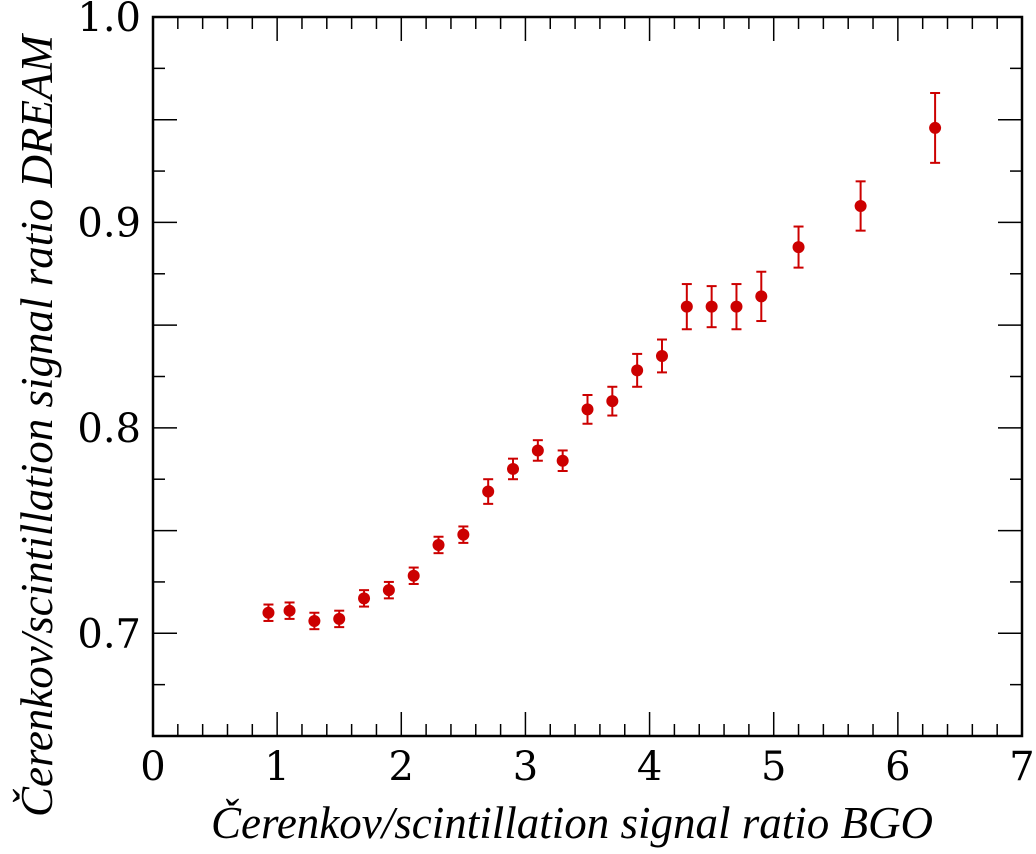  Describe the element at coordinates (572, 823) in the screenshot. I see `x-axis-title: Čerenkov/scintillation signal ratio BGO` at that location.